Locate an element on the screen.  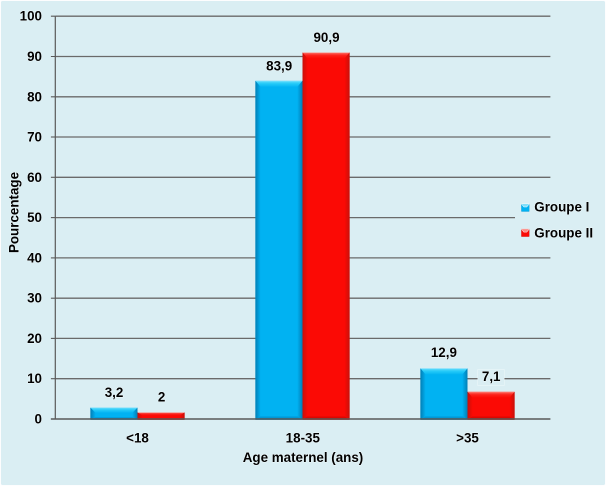
svg-text: 20 is located at coordinates (34, 338).